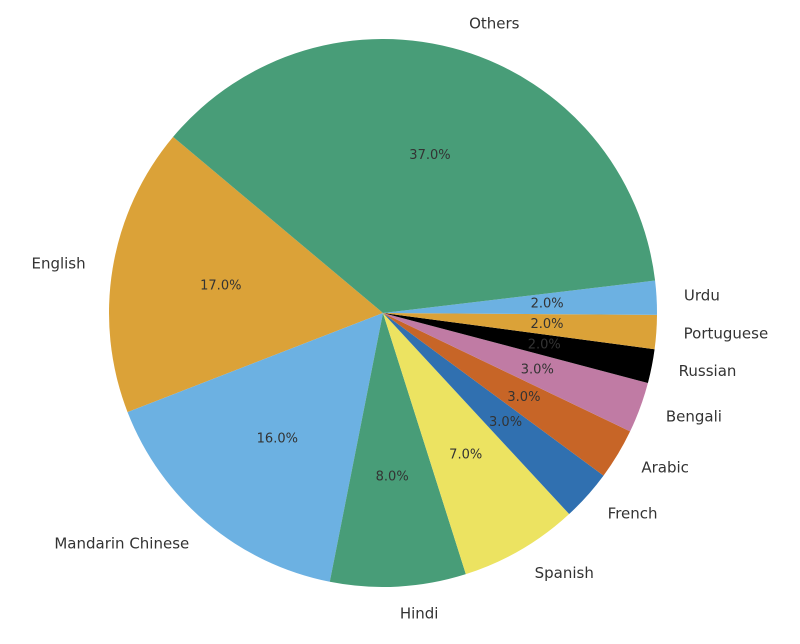  Describe the element at coordinates (726, 334) in the screenshot. I see `slice-label: Portuguese` at that location.